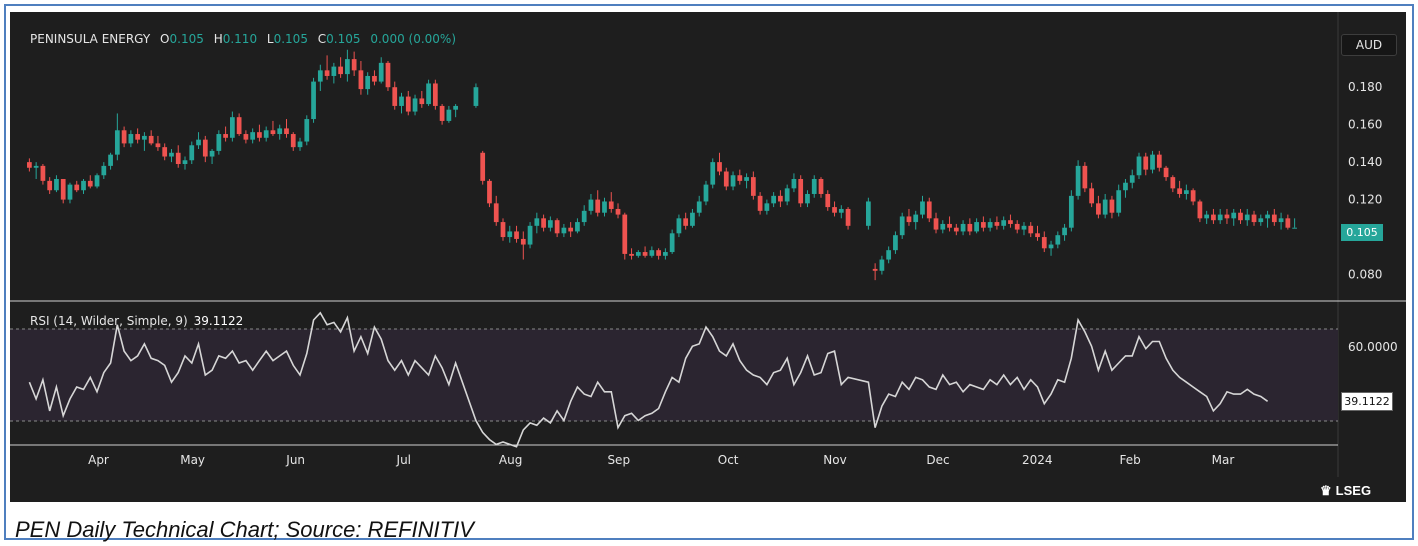  I want to click on rsi-legend: RSI (14, Wilder, Simple, 9) 39.1122, so click(136, 321).